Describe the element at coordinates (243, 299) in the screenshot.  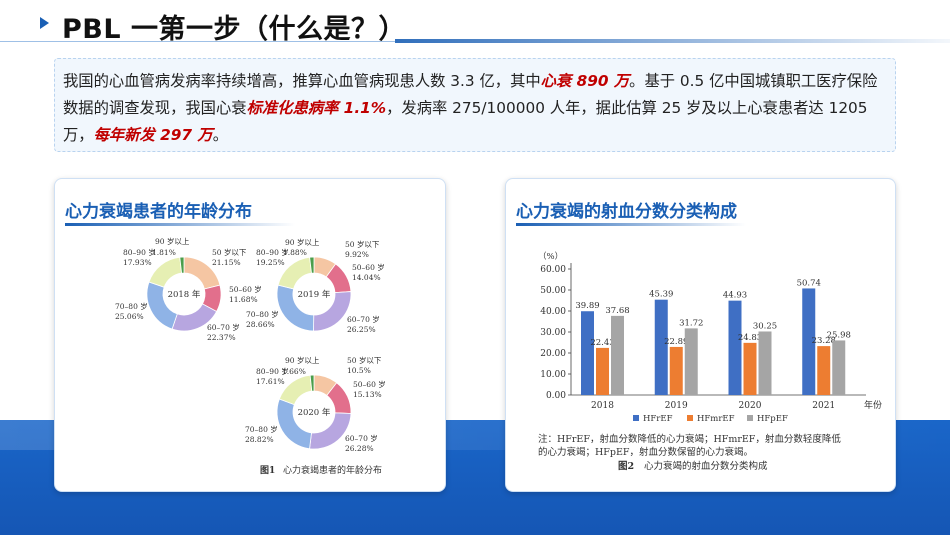
I see `segment-percent: 11.68%` at that location.